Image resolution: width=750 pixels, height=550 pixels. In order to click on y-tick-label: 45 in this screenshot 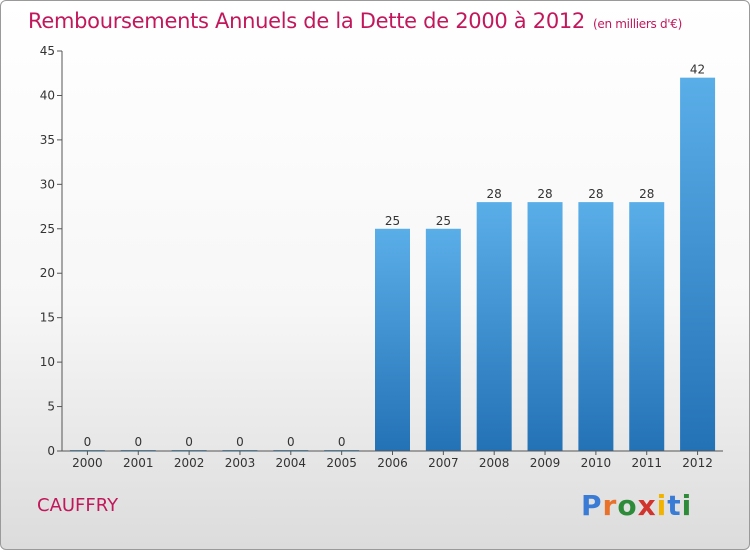, I will do `click(47, 51)`.